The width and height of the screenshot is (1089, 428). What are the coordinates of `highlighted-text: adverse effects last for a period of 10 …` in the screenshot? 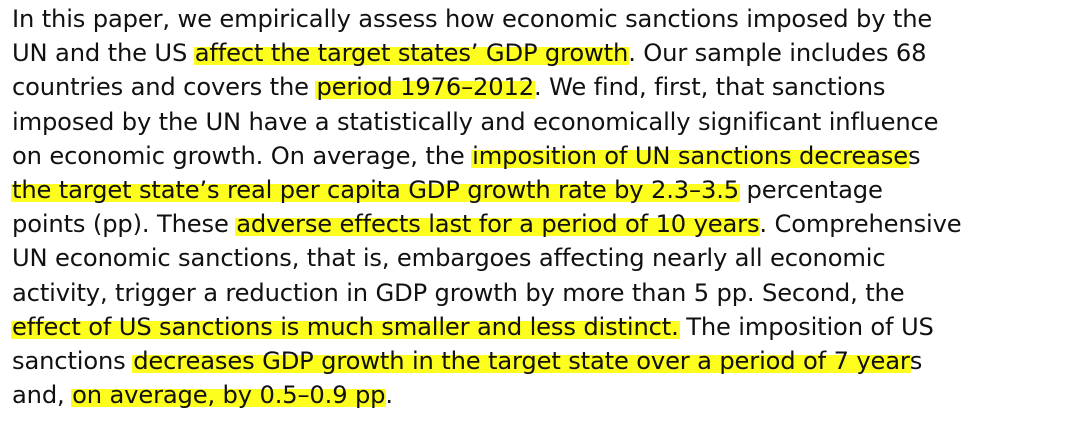 It's located at (498, 224).